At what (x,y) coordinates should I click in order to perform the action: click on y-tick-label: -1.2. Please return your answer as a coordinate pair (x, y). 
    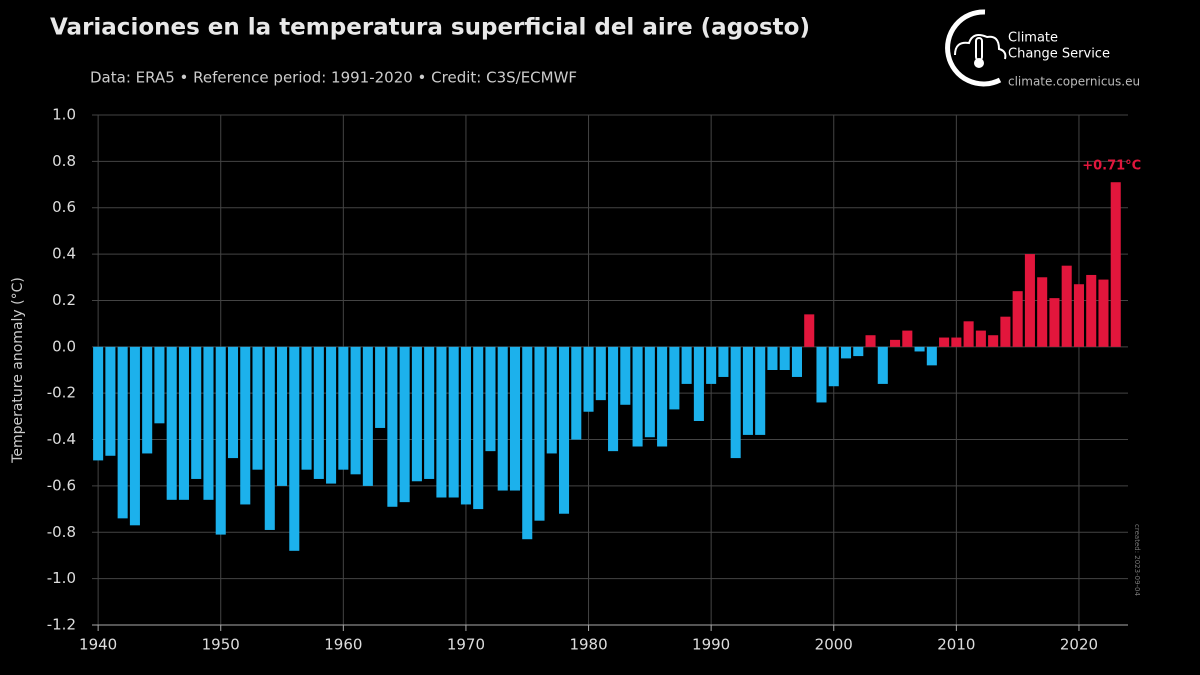
    Looking at the image, I should click on (61, 625).